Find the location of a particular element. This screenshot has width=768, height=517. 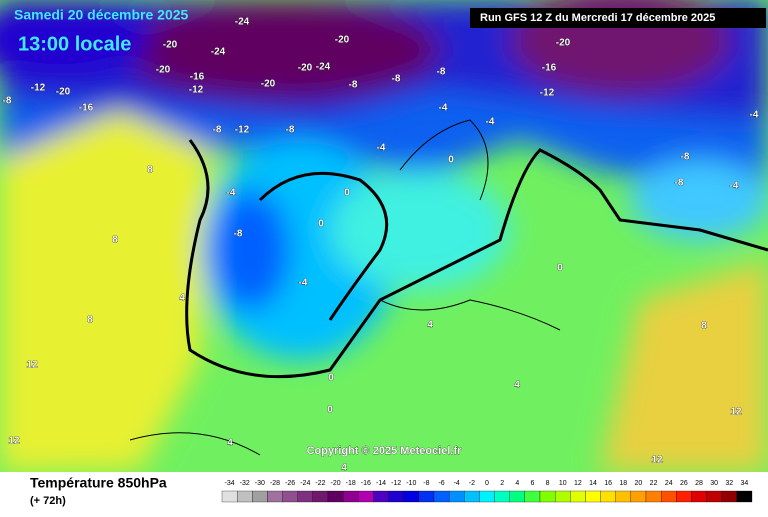

legend-label: 20 is located at coordinates (639, 483).